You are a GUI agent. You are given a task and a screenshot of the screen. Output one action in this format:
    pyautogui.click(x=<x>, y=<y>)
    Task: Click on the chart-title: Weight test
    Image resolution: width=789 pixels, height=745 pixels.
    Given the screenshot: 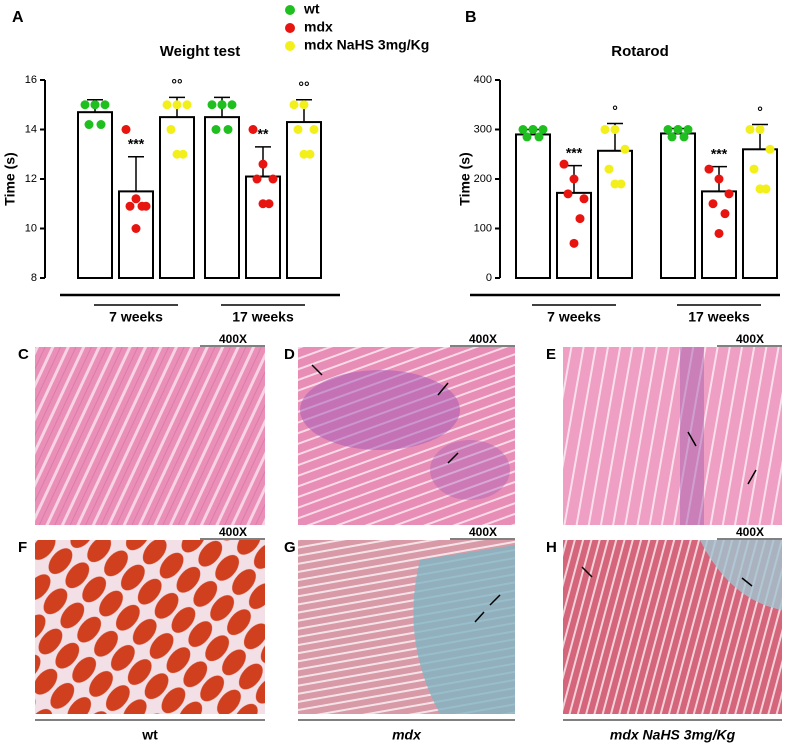 What is the action you would take?
    pyautogui.click(x=200, y=51)
    